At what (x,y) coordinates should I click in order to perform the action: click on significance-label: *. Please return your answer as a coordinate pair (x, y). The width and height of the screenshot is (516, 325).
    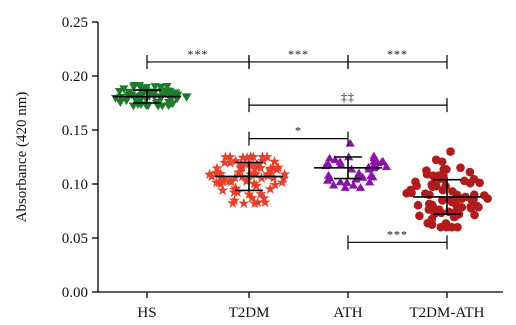
    Looking at the image, I should click on (298, 131).